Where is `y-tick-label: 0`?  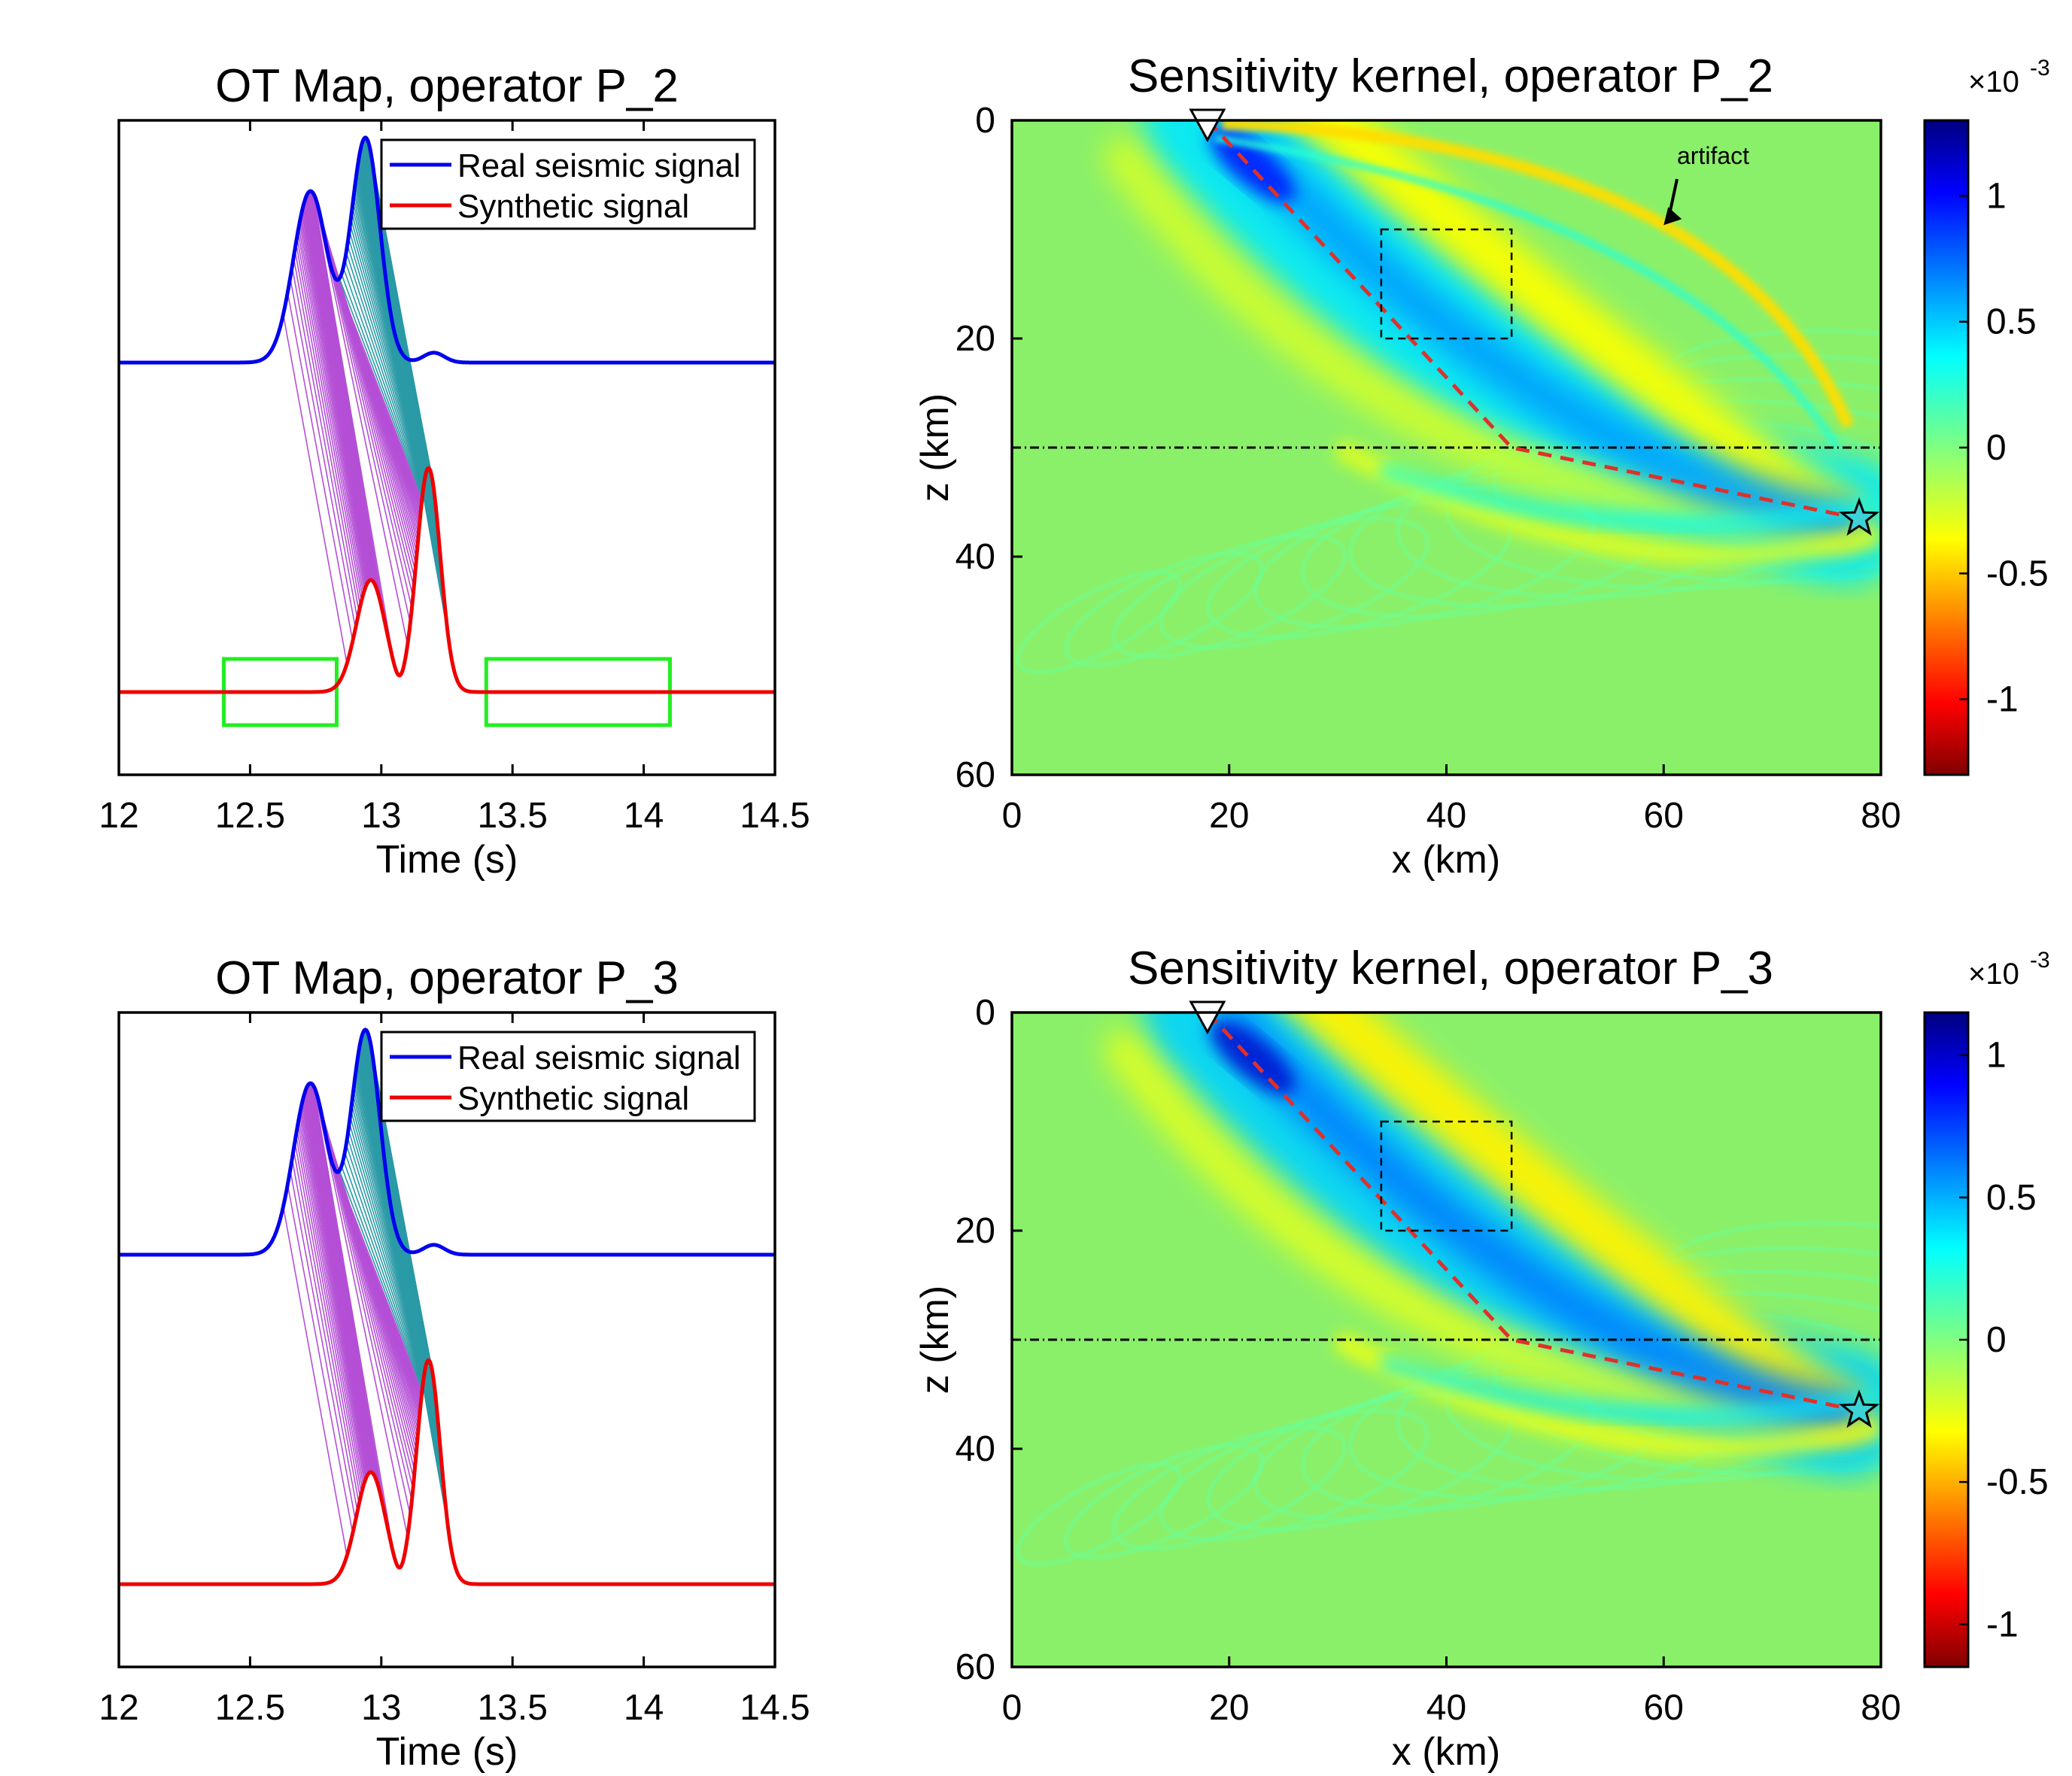
y-tick-label: 0 is located at coordinates (985, 121).